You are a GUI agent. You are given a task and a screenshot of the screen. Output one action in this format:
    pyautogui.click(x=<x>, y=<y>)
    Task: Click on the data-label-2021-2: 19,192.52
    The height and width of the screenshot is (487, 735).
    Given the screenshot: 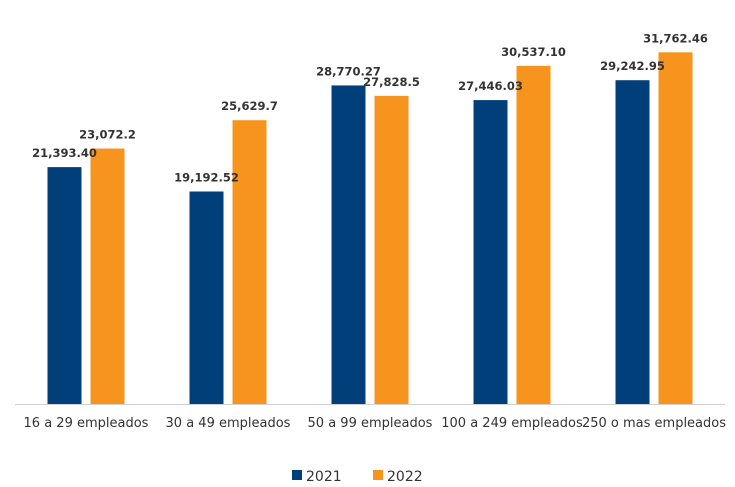 What is the action you would take?
    pyautogui.click(x=206, y=177)
    